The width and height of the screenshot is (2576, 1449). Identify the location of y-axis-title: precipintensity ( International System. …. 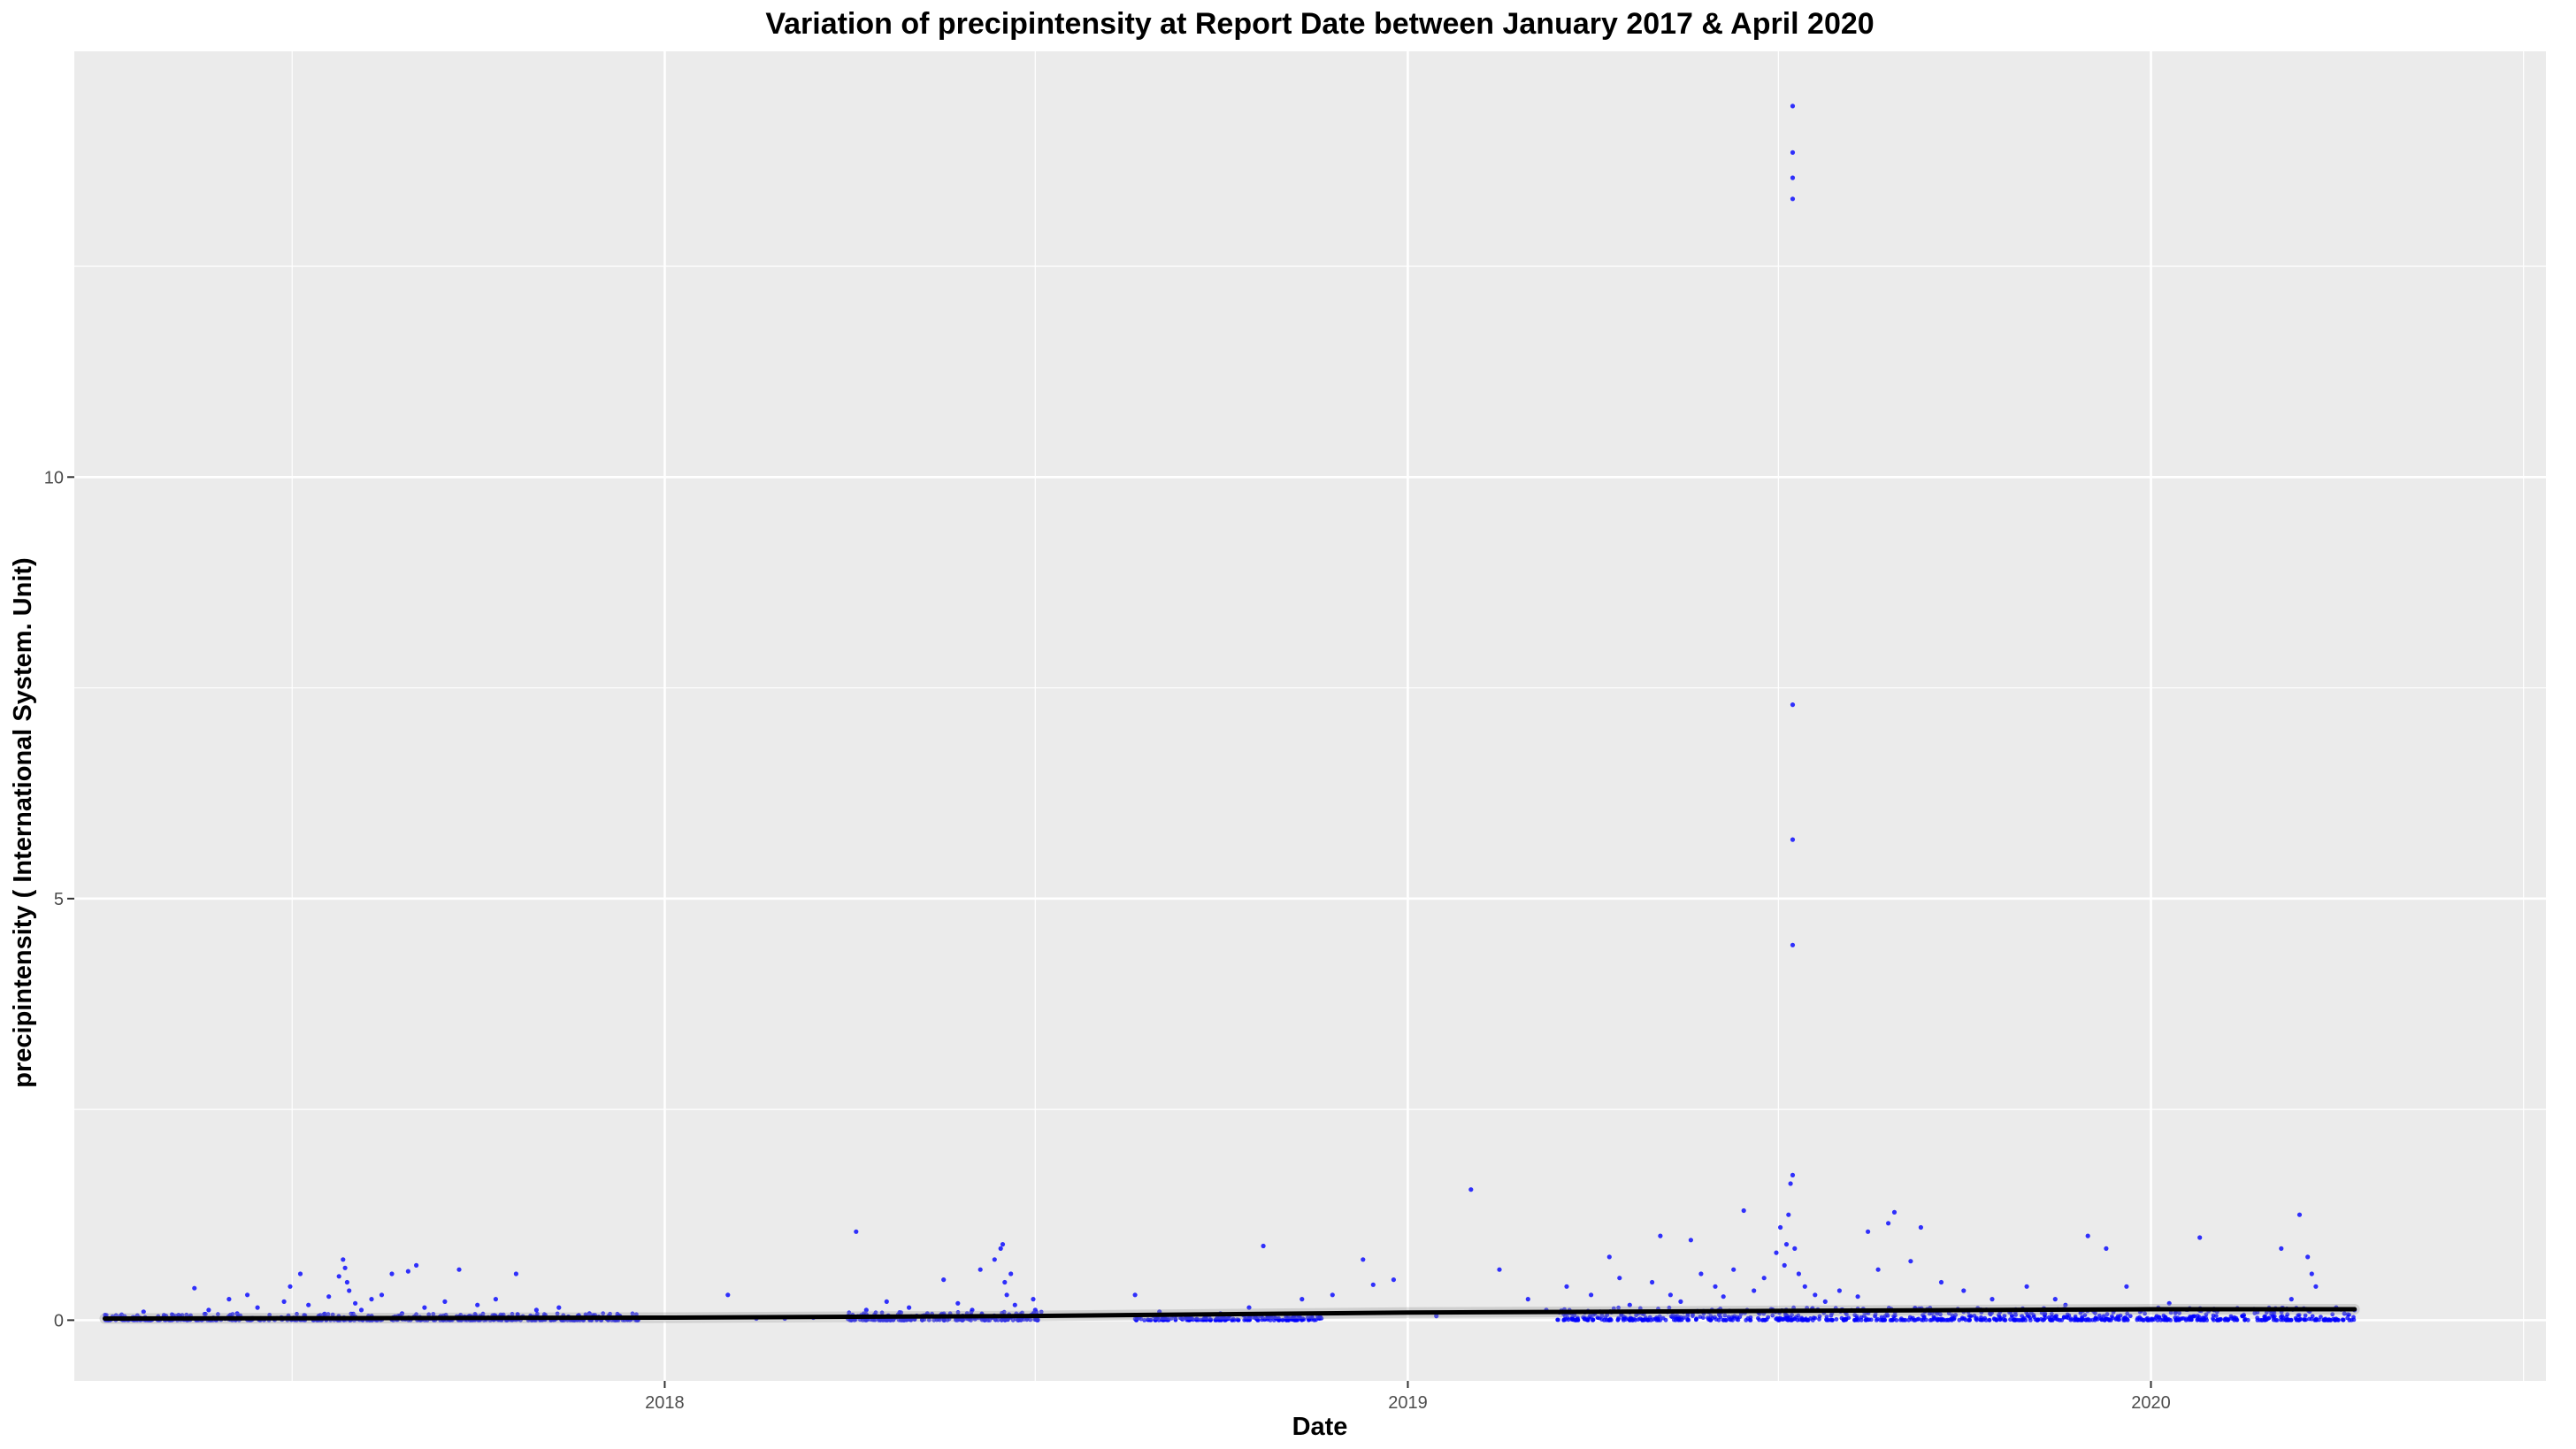
(23, 822).